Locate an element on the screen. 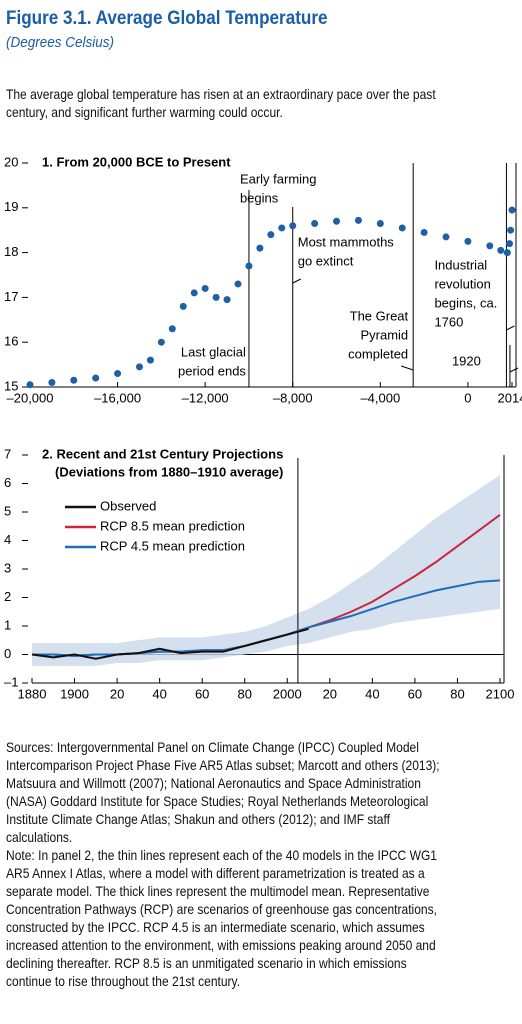  chart-subtitle: (Deviations from 1880–1910 average) is located at coordinates (169, 471).